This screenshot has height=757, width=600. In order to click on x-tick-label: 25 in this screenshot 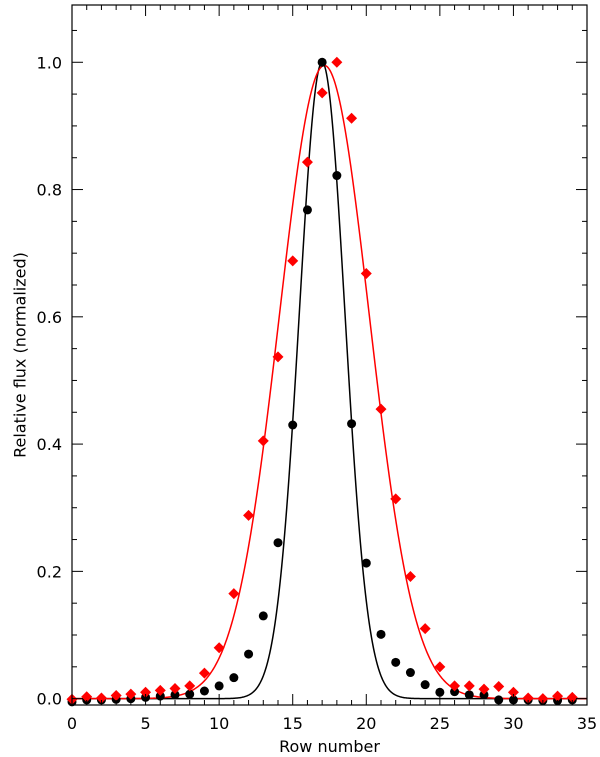, I will do `click(440, 723)`.